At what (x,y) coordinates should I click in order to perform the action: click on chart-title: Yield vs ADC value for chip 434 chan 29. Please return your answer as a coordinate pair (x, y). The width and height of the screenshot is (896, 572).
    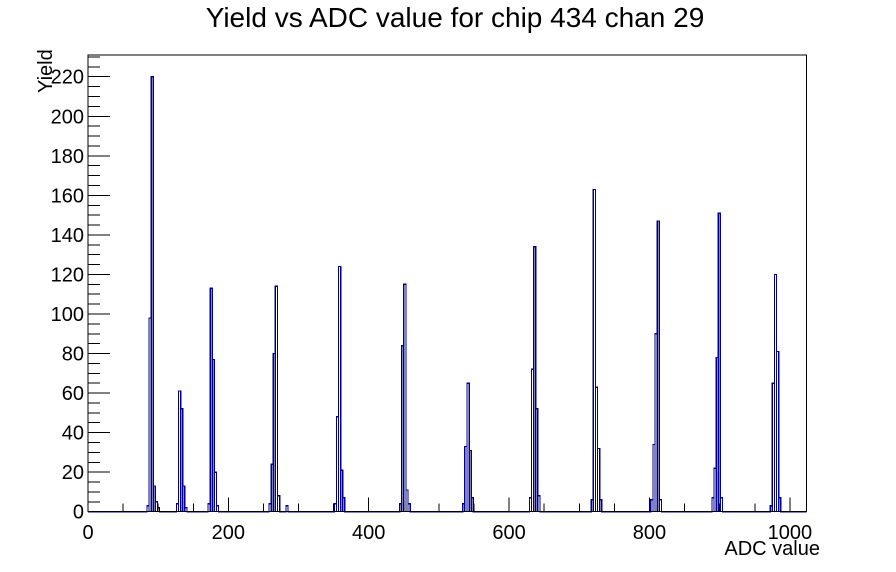
    Looking at the image, I should click on (455, 17).